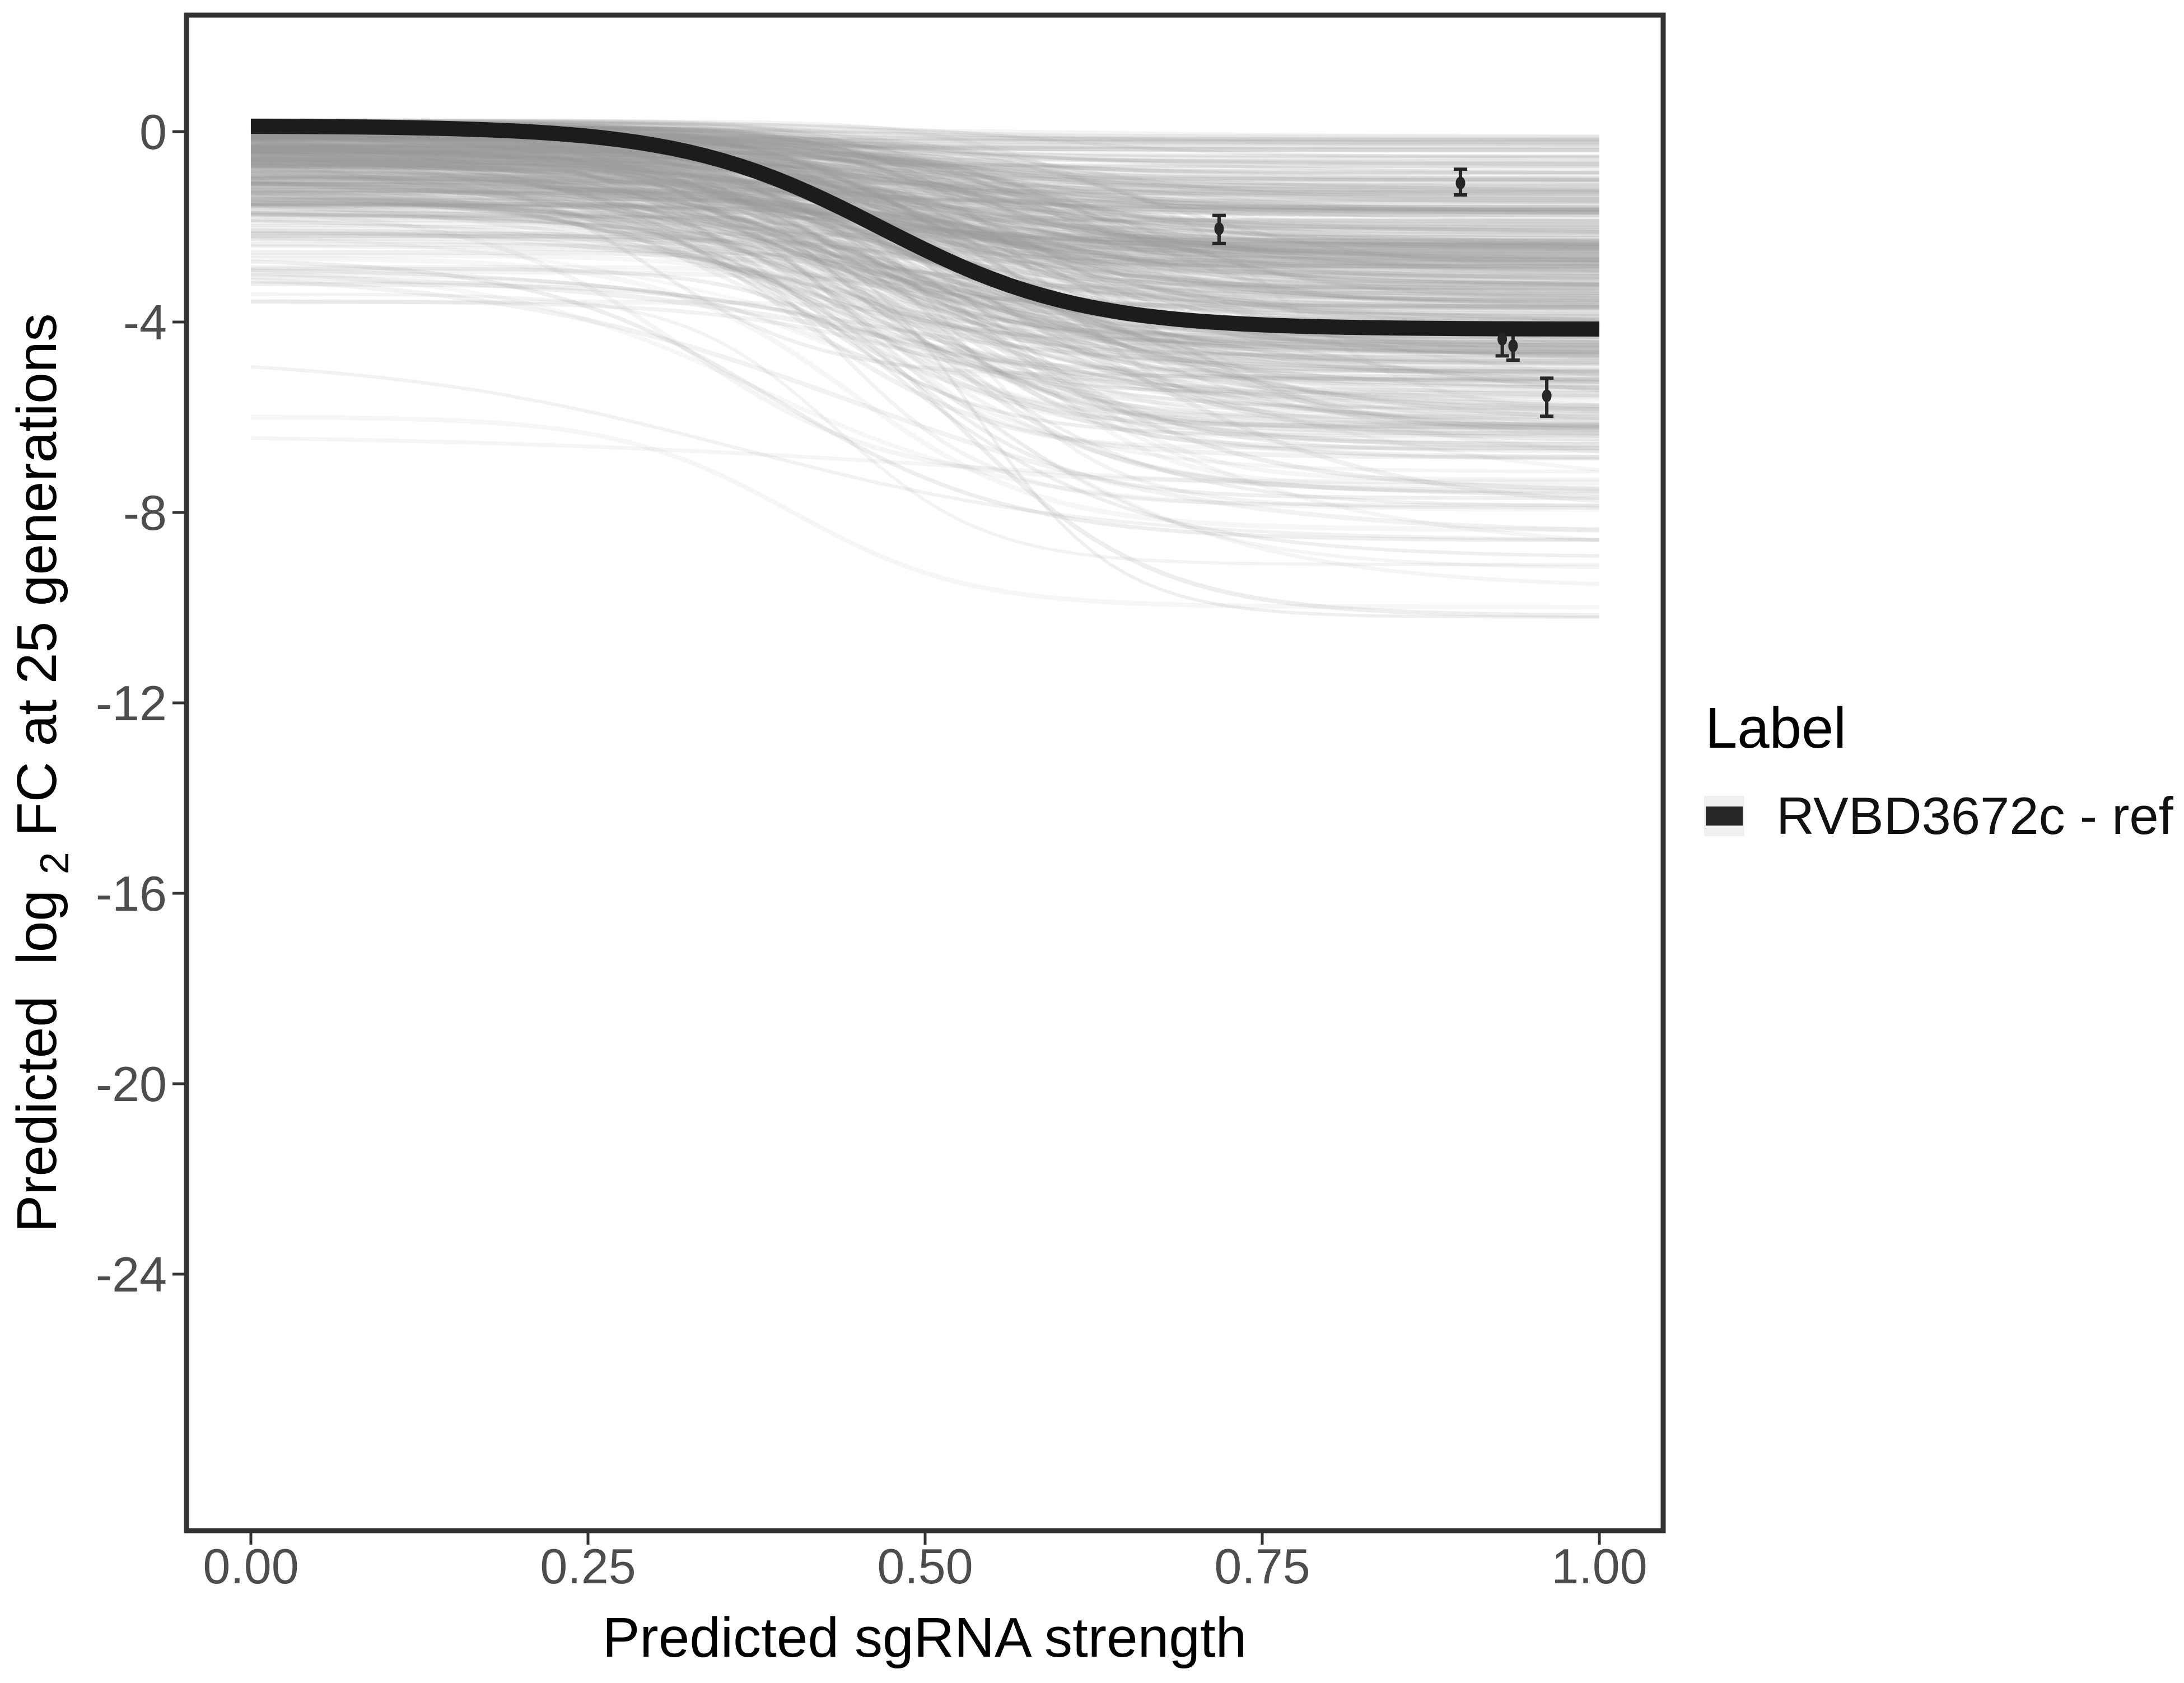 This screenshot has height=1683, width=2184. I want to click on x-tick-label: 0.25, so click(588, 1567).